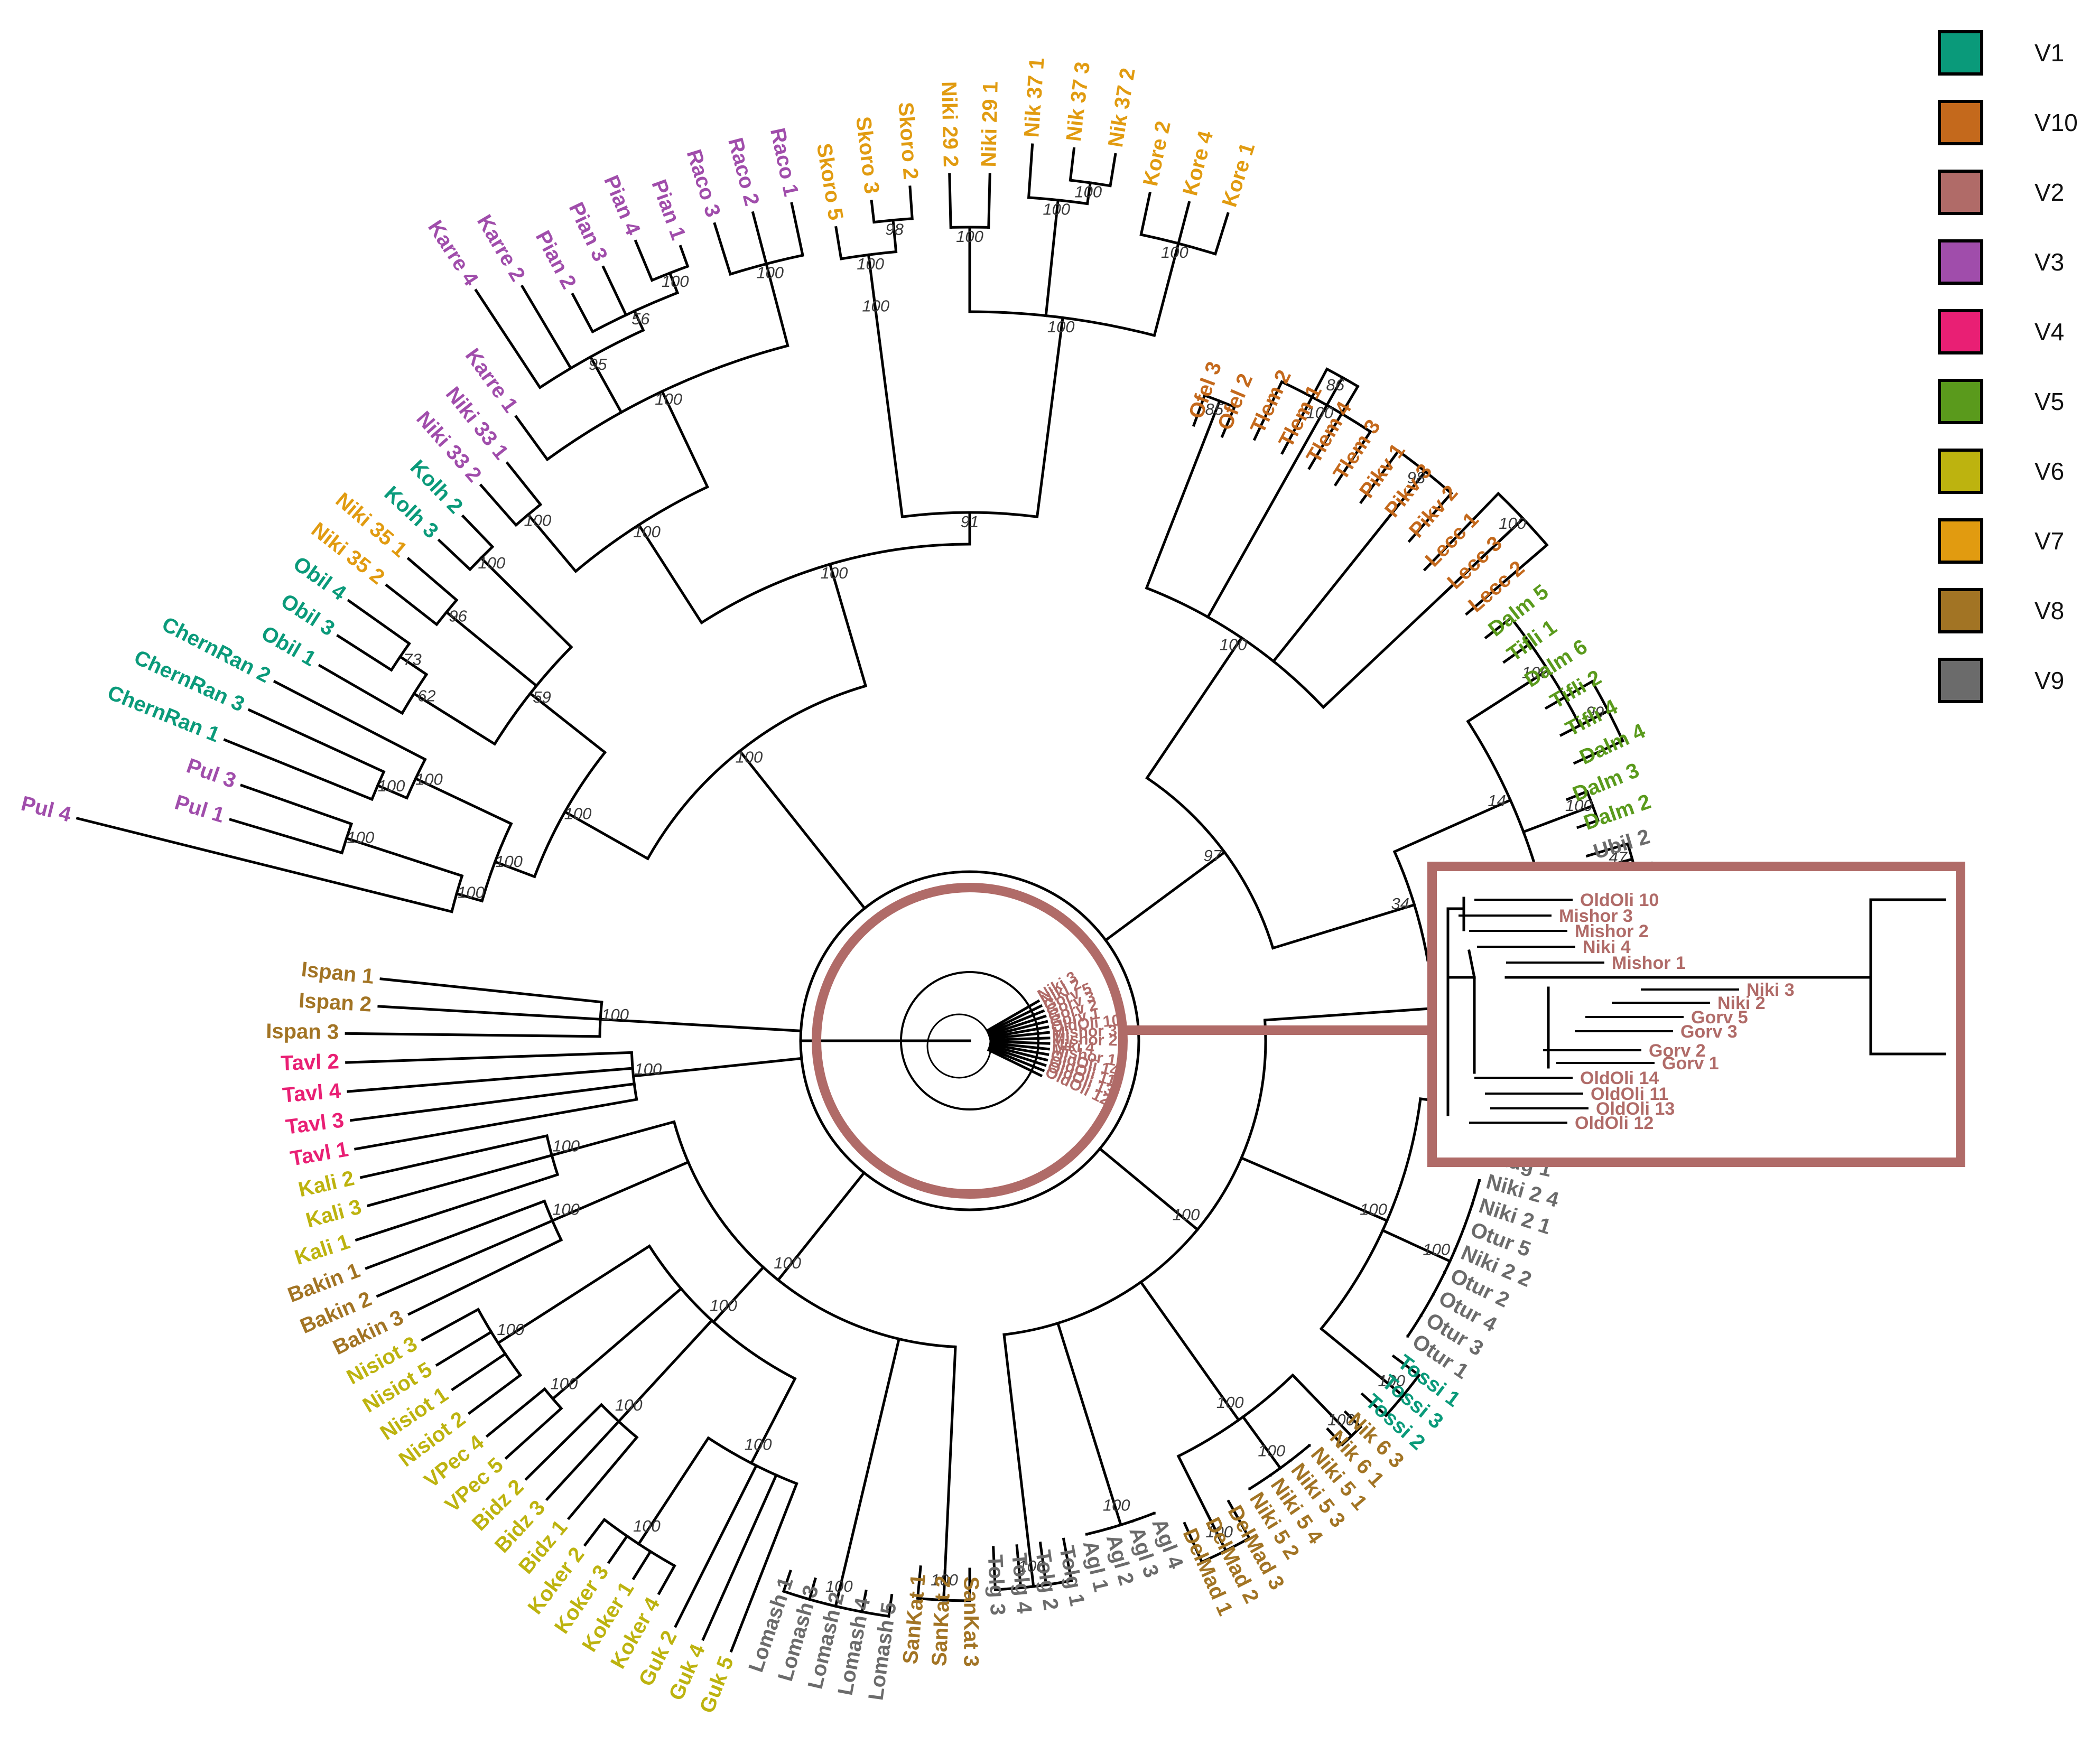 This screenshot has height=1764, width=2090. Describe the element at coordinates (1335, 385) in the screenshot. I see `bootstrap-value: 86` at that location.